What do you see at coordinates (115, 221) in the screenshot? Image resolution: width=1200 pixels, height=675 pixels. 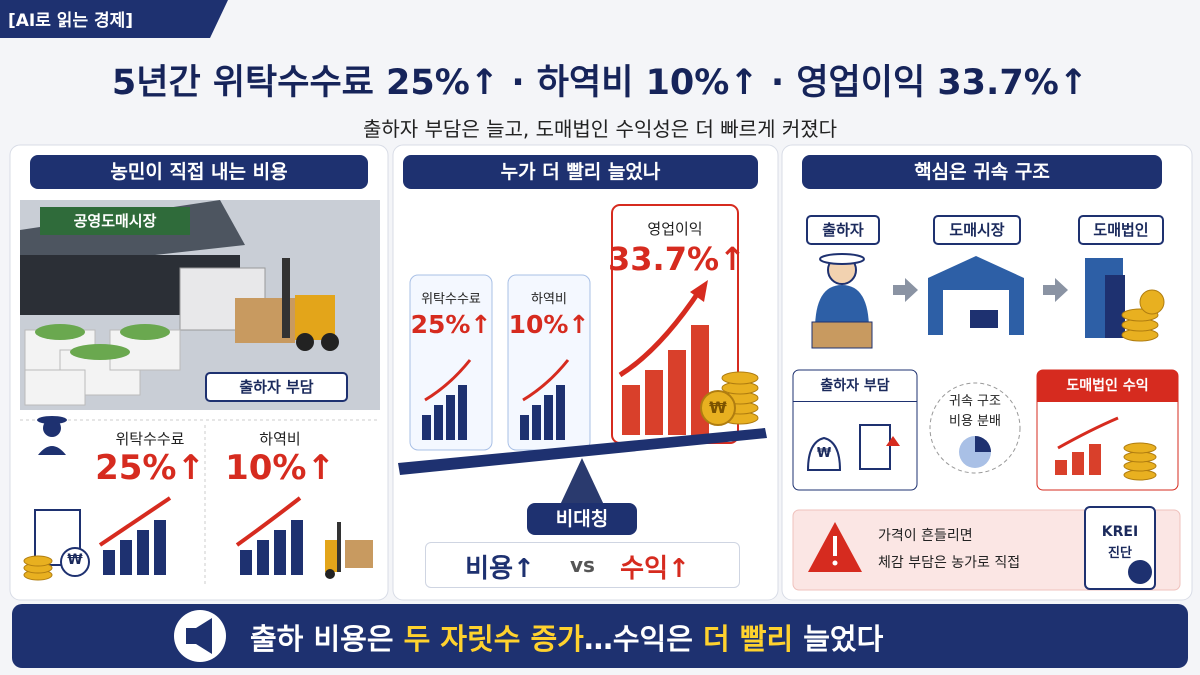 I see `sign: 공영도매시장` at bounding box center [115, 221].